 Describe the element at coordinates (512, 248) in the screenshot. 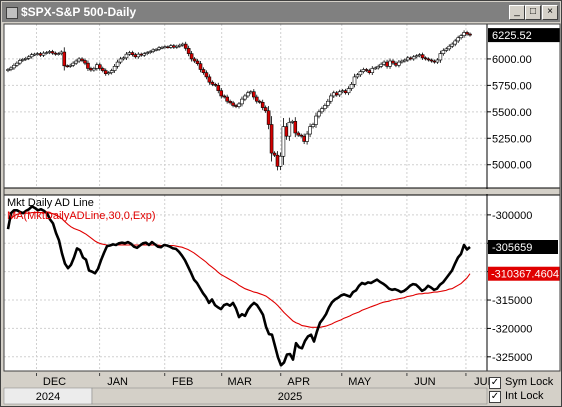

I see `ad-last-value: -305659` at that location.